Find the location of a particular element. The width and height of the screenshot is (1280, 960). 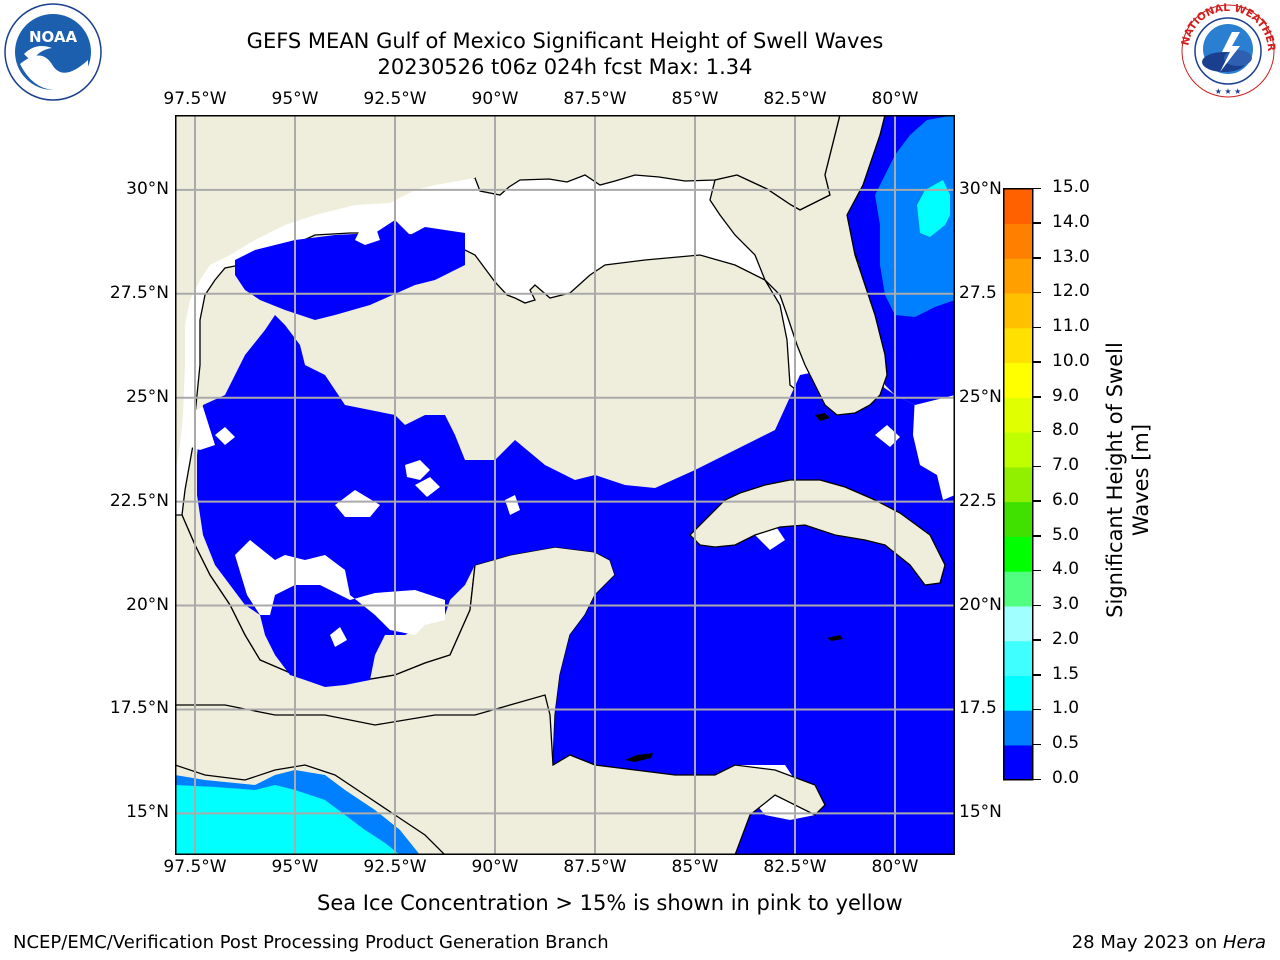

colorbar-tick-label: 0.5 is located at coordinates (1066, 743).